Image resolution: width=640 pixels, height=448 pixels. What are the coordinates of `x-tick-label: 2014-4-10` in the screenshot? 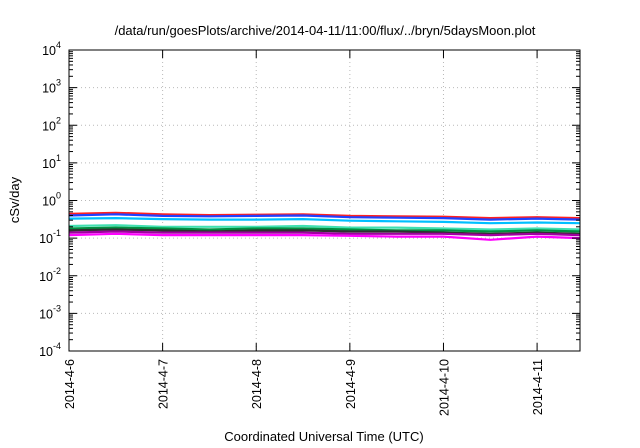 It's located at (444, 387).